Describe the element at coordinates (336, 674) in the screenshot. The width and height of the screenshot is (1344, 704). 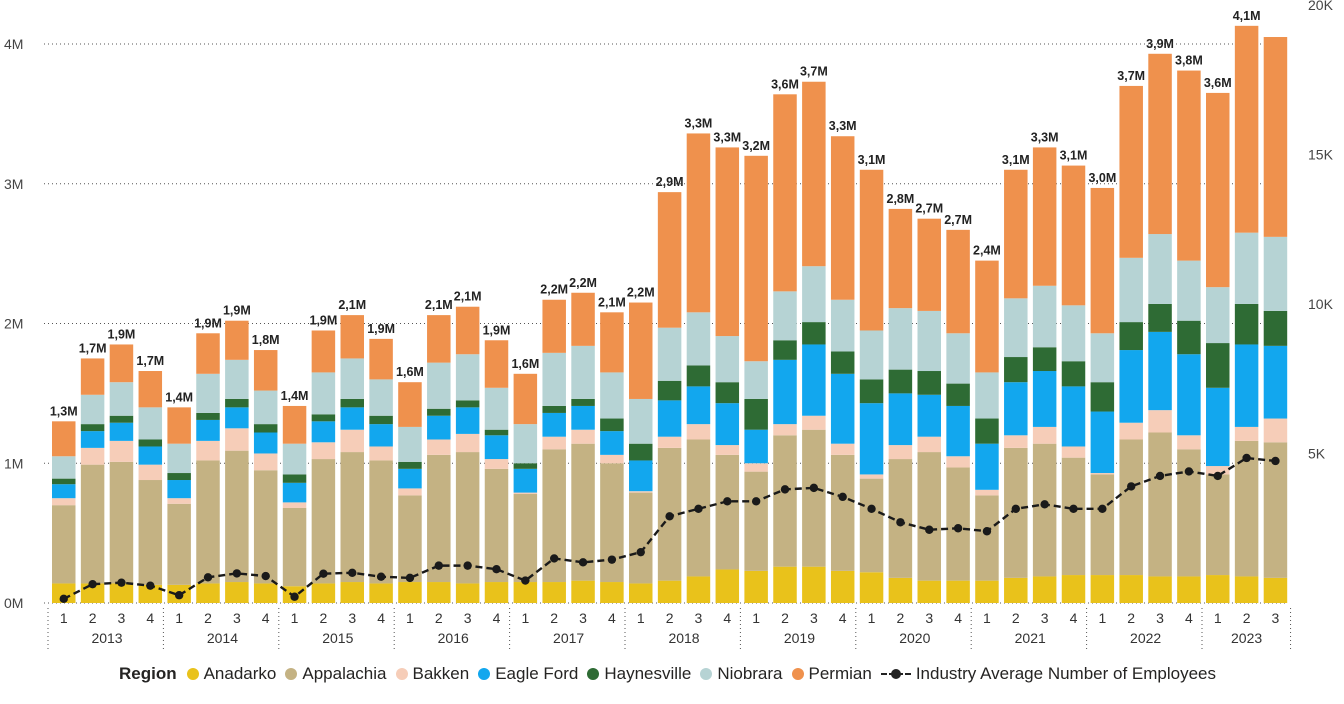
I see `legend-item-appalachia: Appalachia` at that location.